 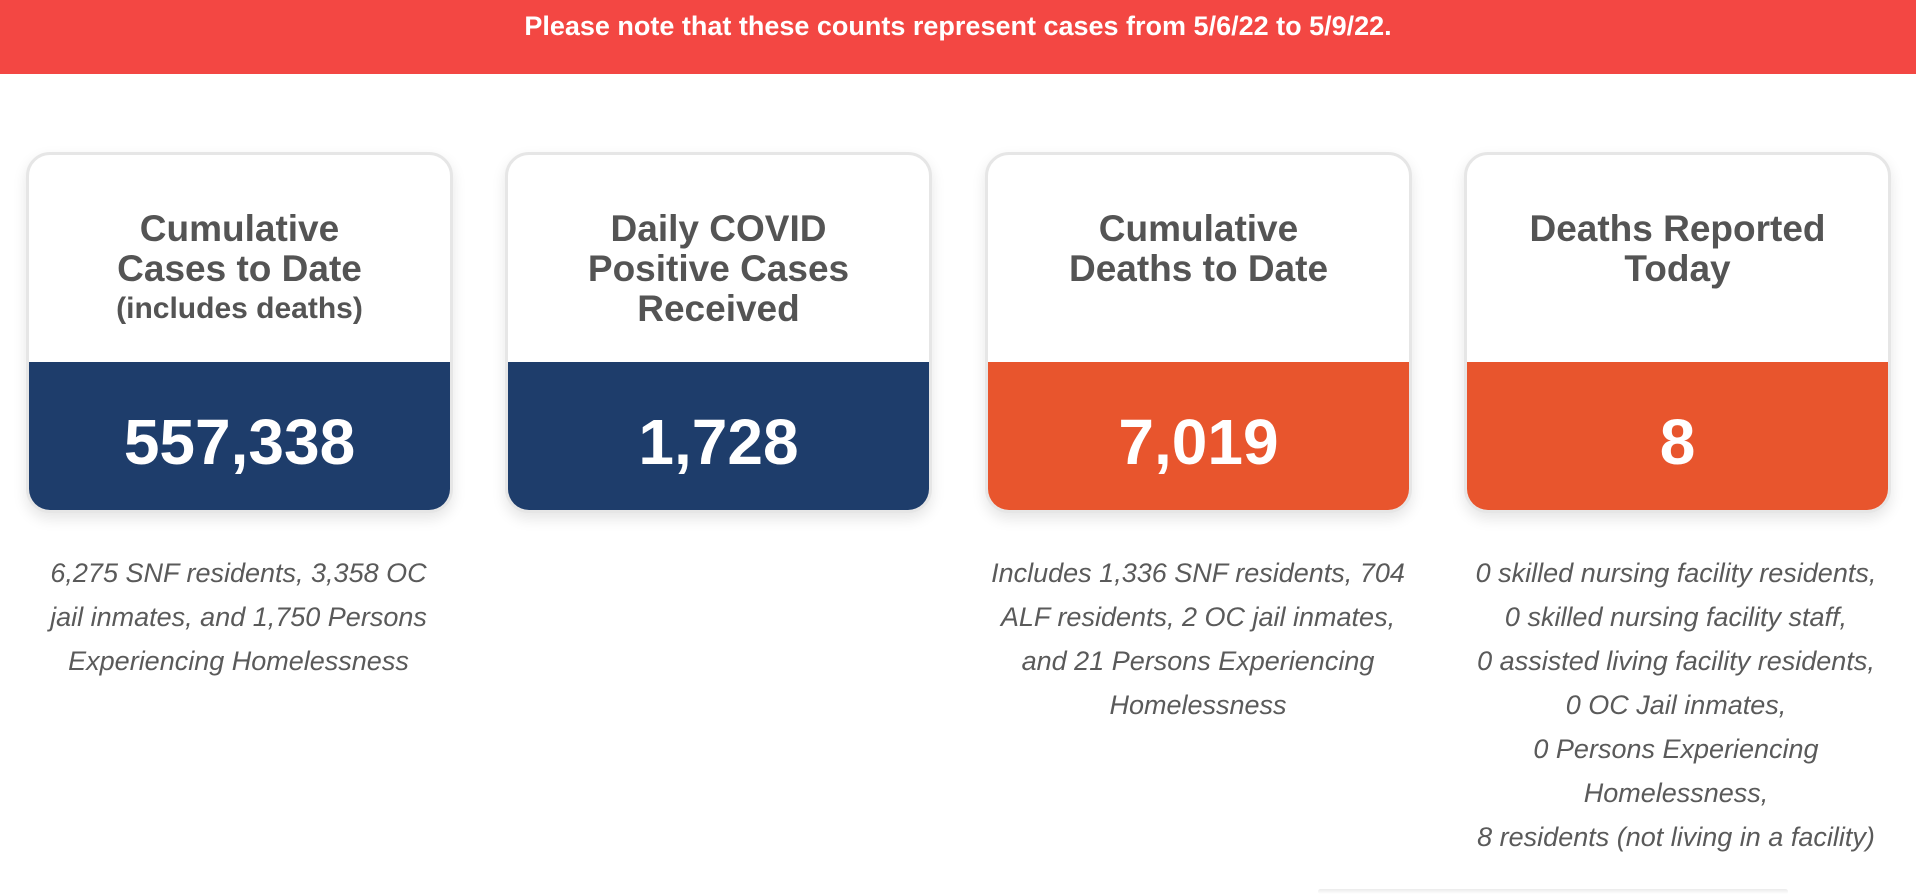 I want to click on card-value-deaths-reported-today: 8, so click(x=1677, y=436).